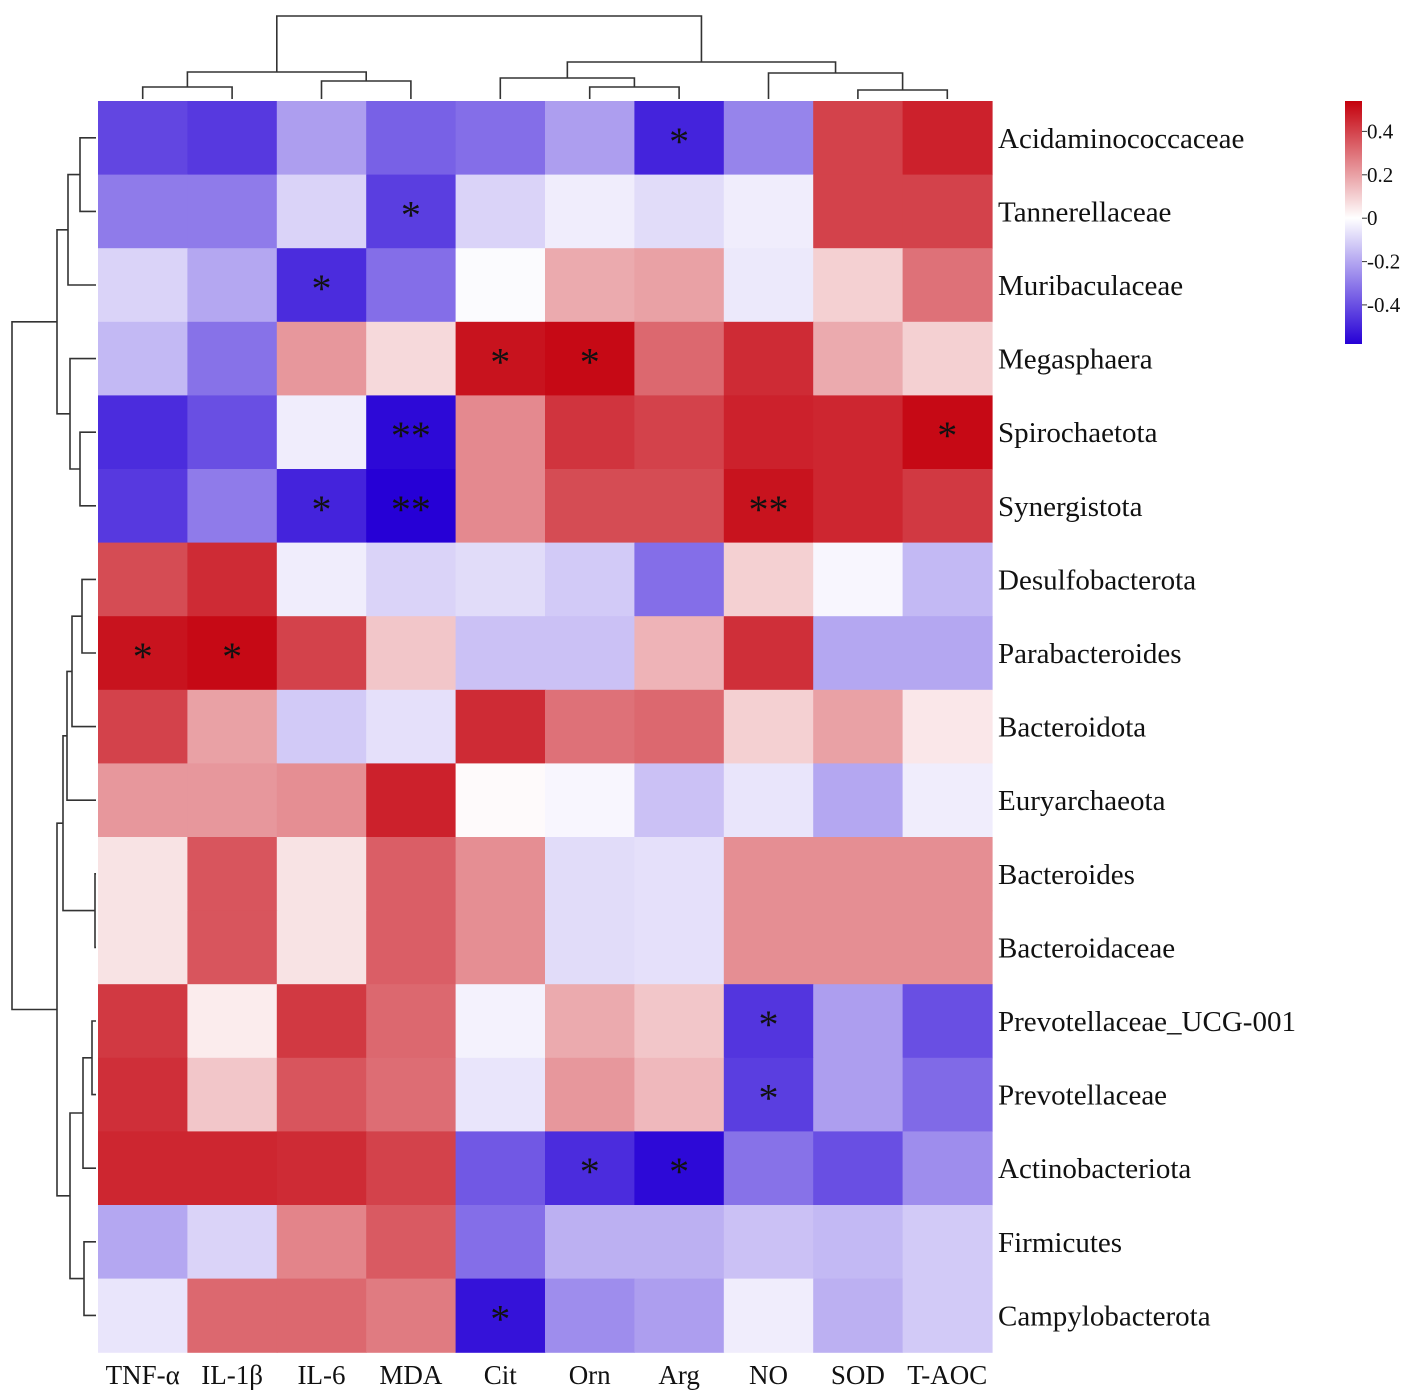 The image size is (1418, 1394). I want to click on colorbar-tick-label: 0.4, so click(1380, 131).